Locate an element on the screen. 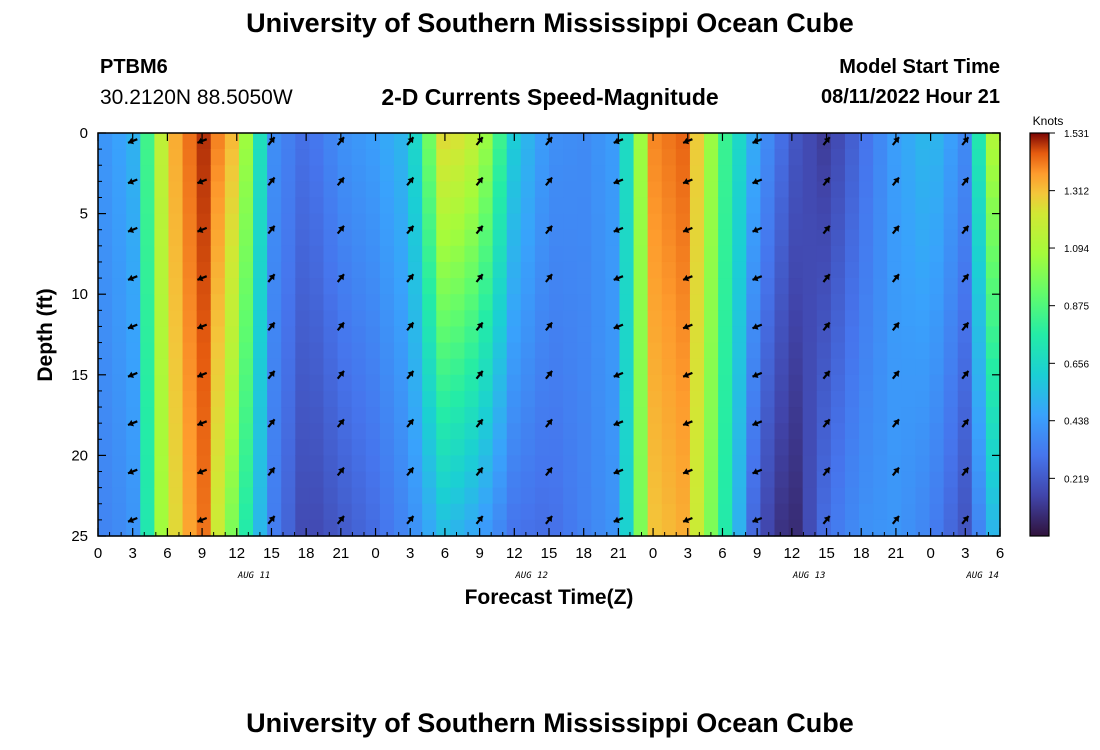  station-coordinates: 30.2120N 88.5050W is located at coordinates (196, 97).